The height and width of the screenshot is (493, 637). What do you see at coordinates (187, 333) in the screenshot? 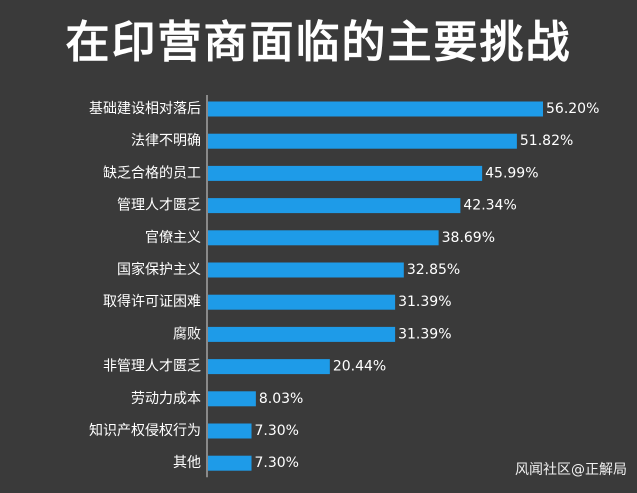
I see `category-label: 腐败` at bounding box center [187, 333].